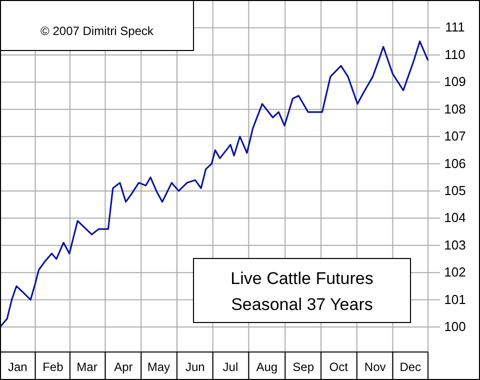 The image size is (480, 380). Describe the element at coordinates (302, 304) in the screenshot. I see `text: Seasonal 37 Years` at that location.